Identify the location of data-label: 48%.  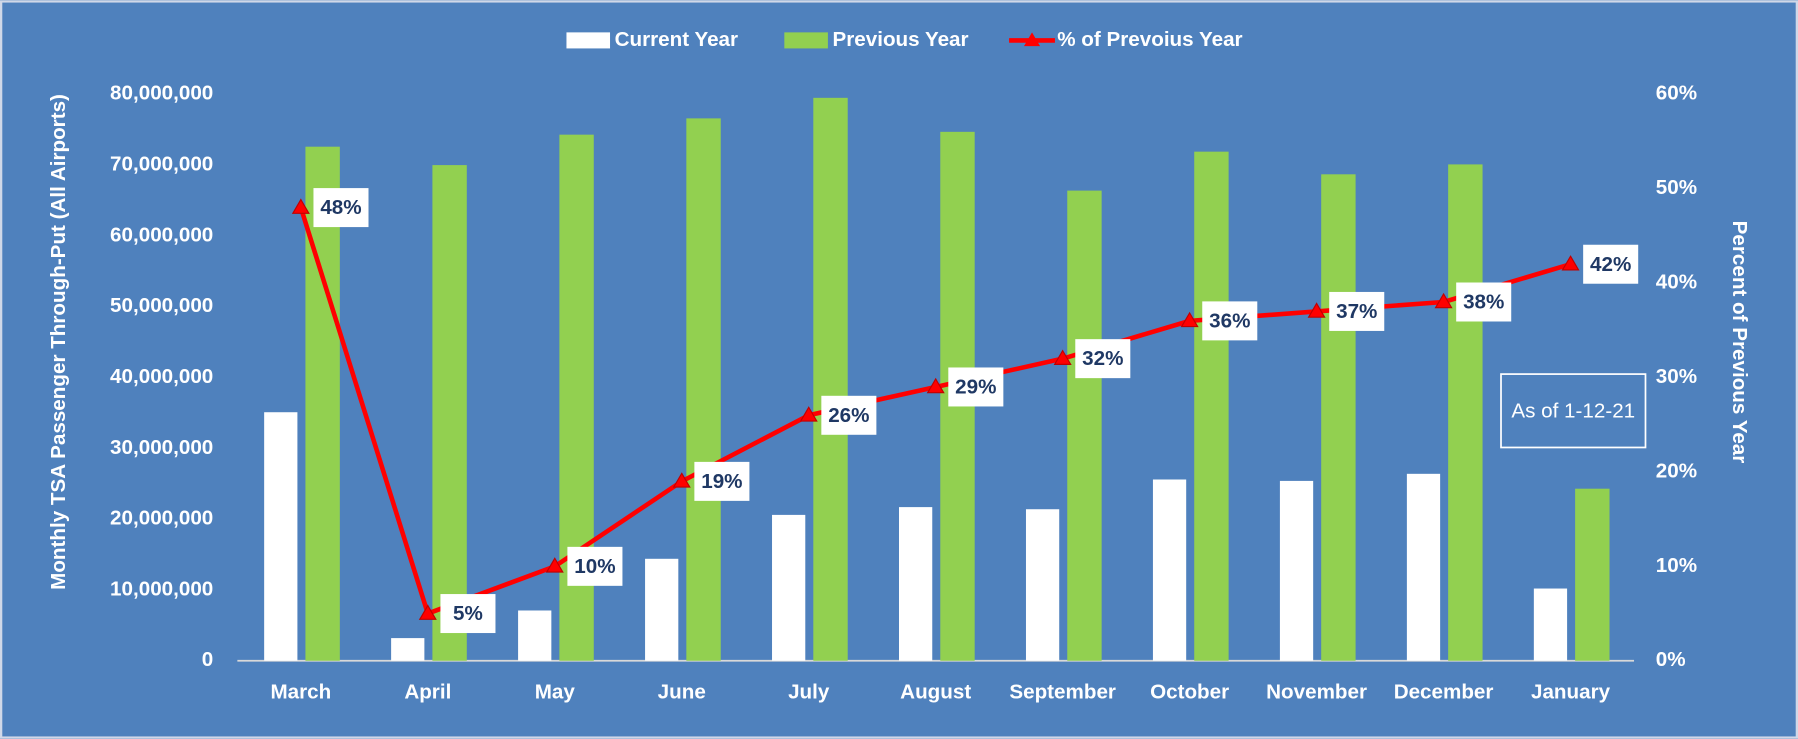
(340, 207).